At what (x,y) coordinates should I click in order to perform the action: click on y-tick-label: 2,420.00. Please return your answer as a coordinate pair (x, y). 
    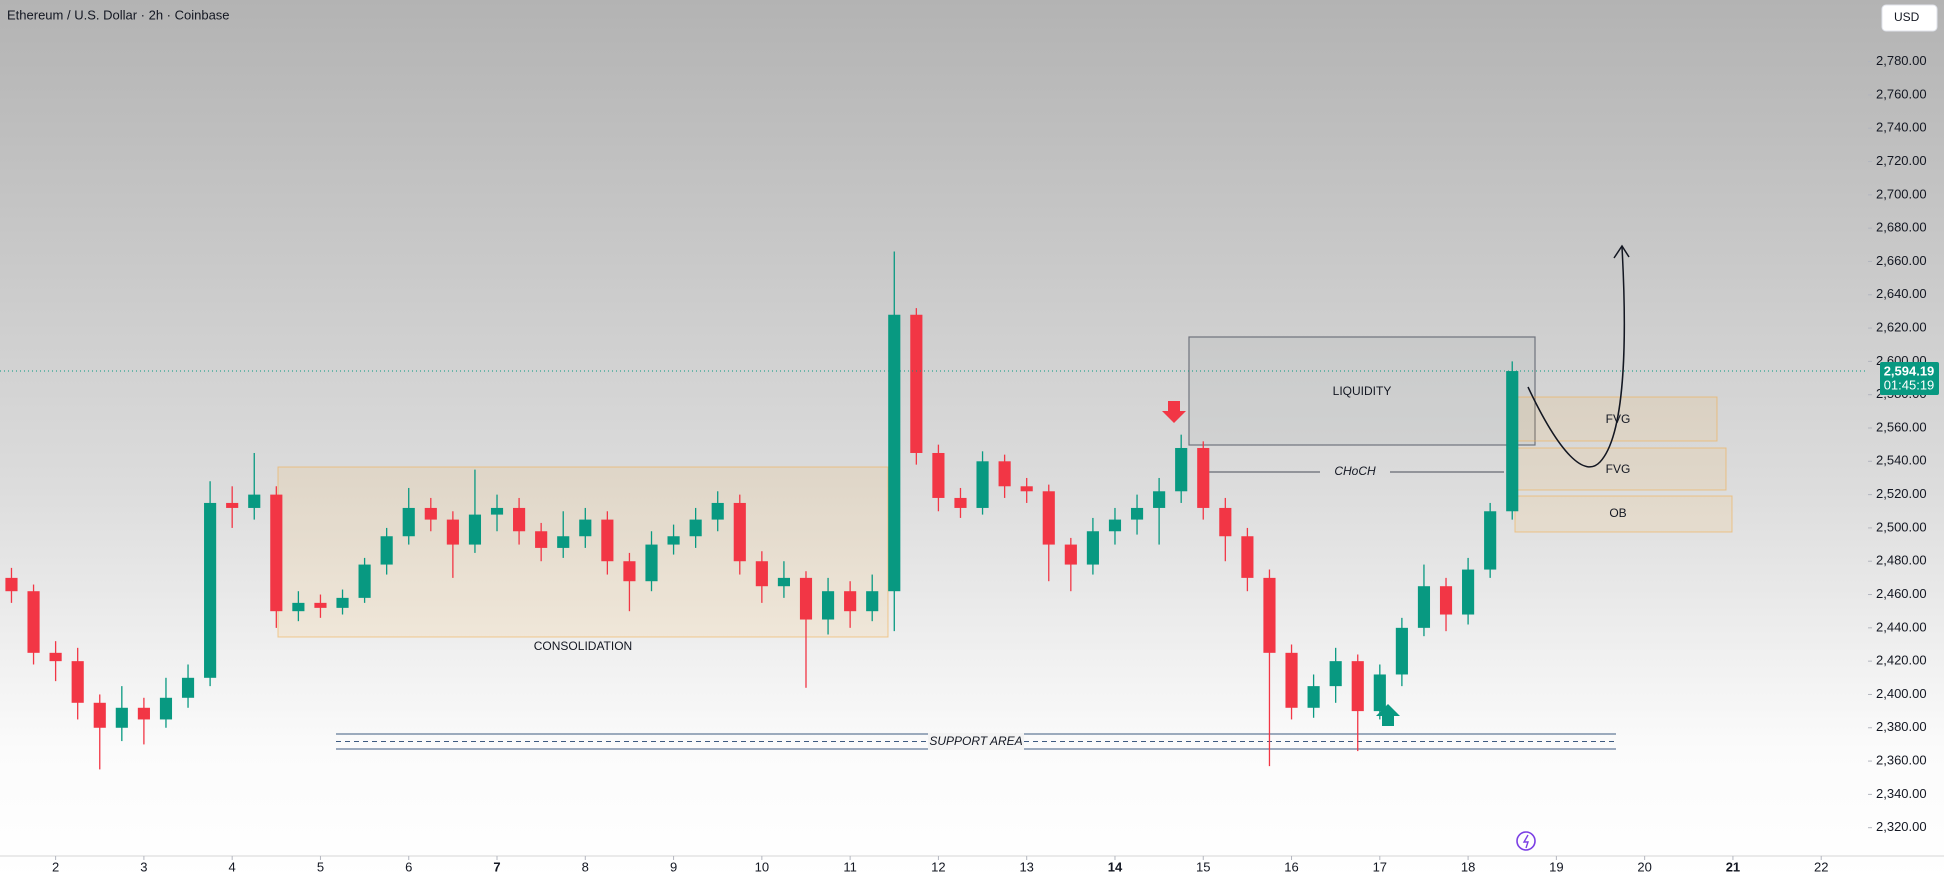
    Looking at the image, I should click on (1901, 660).